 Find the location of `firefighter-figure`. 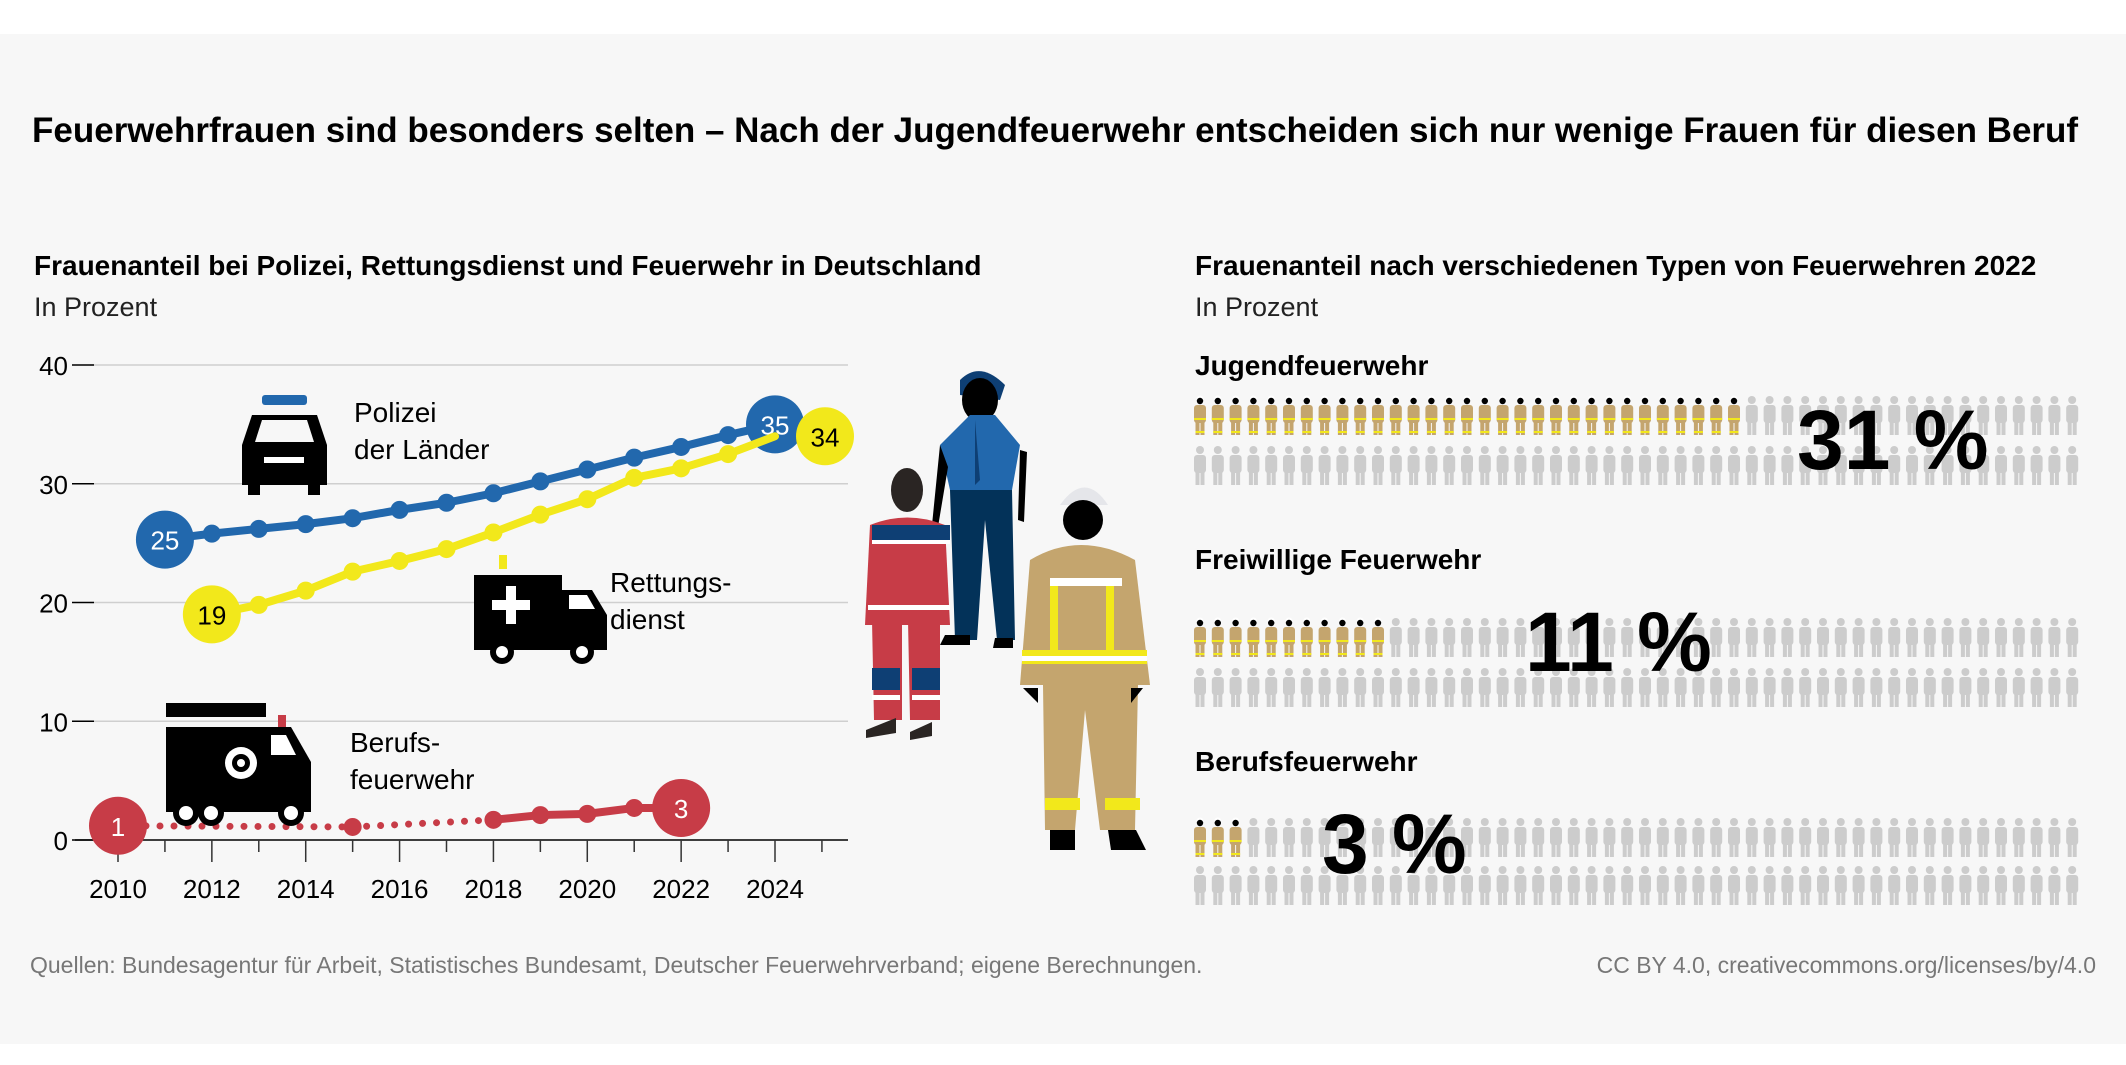

firefighter-figure is located at coordinates (1085, 668).